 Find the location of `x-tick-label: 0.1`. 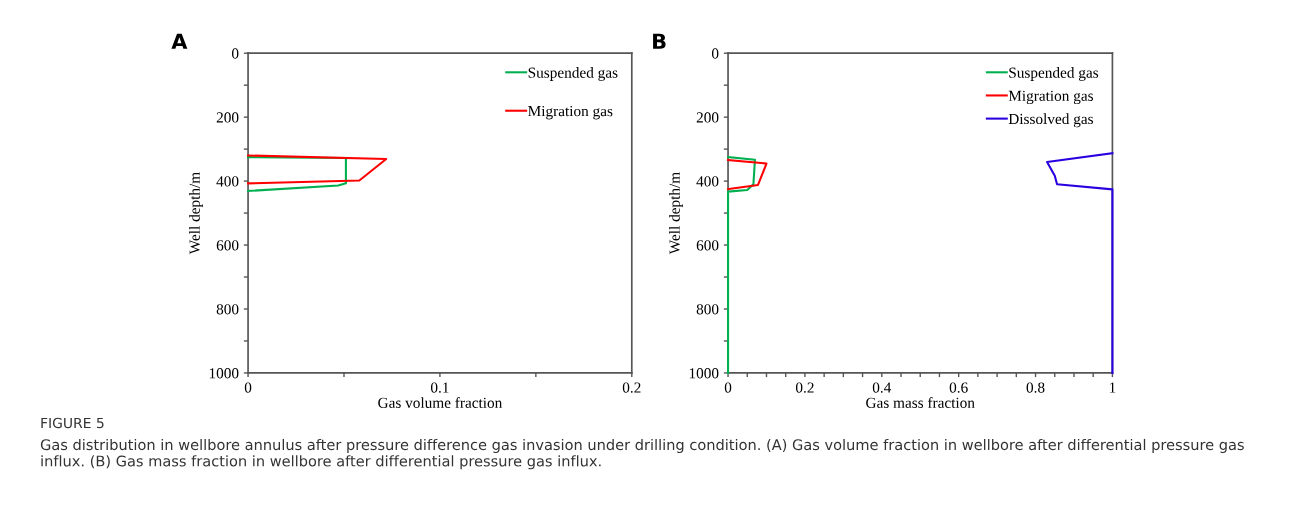

x-tick-label: 0.1 is located at coordinates (439, 387).